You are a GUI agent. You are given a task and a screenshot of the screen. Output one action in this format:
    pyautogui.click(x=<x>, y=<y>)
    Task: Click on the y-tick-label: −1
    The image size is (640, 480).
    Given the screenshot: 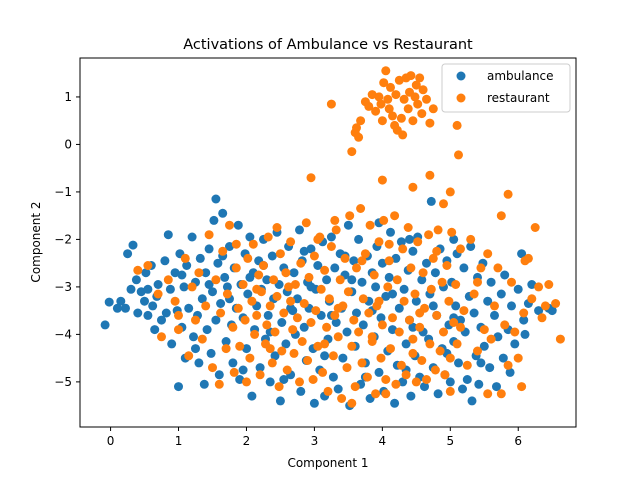 What is the action you would take?
    pyautogui.click(x=63, y=192)
    